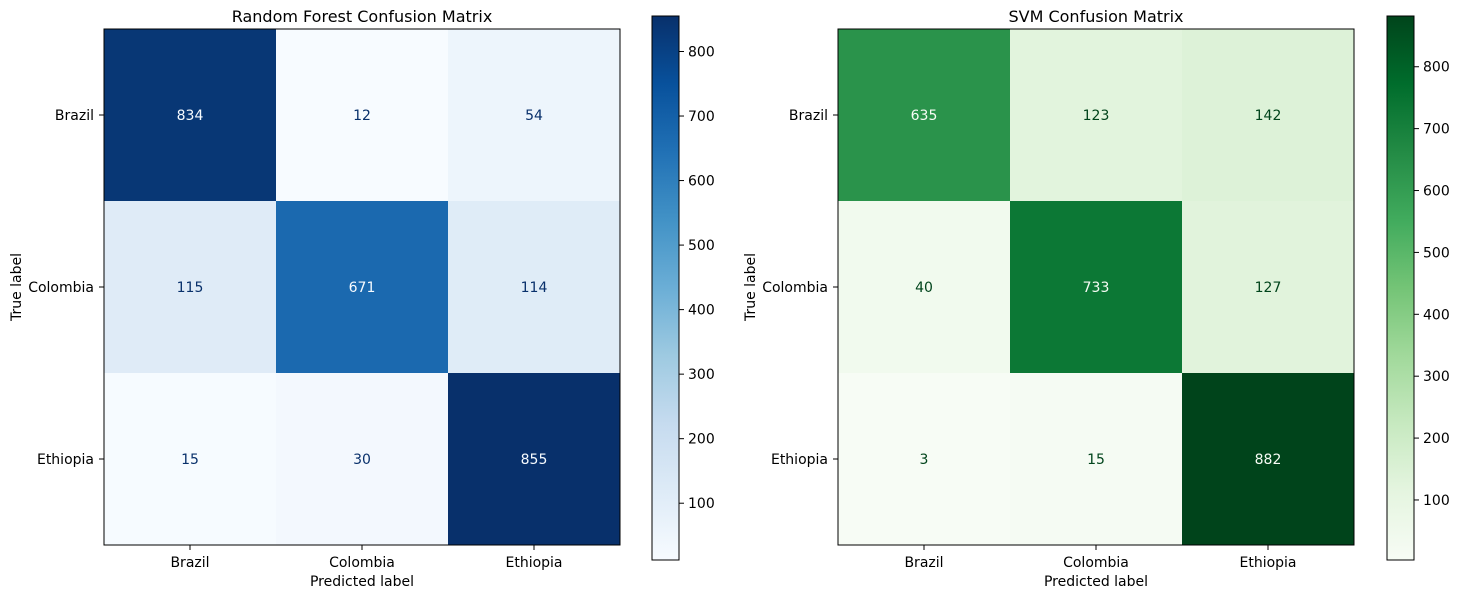 The height and width of the screenshot is (599, 1460). I want to click on cell-value-label: 40, so click(924, 288).